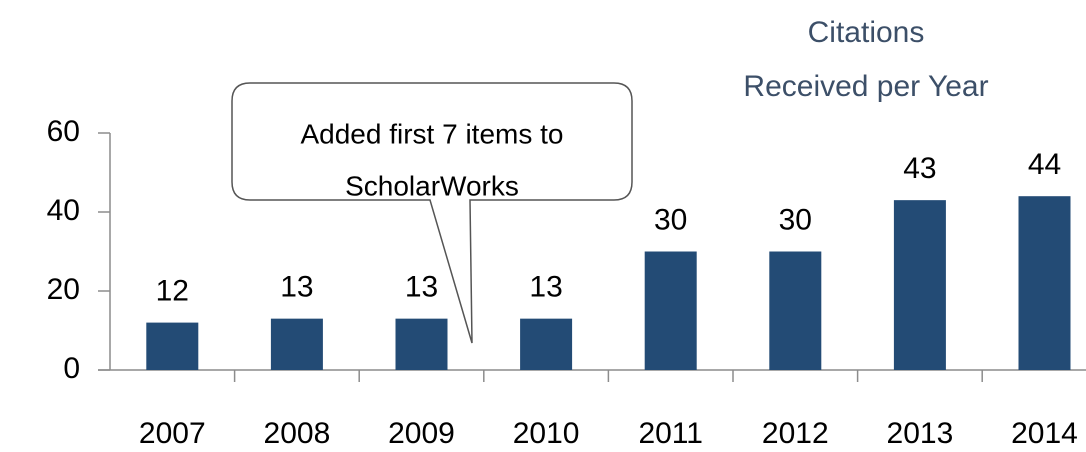  I want to click on annotation: Added first 7 items to, so click(431, 133).